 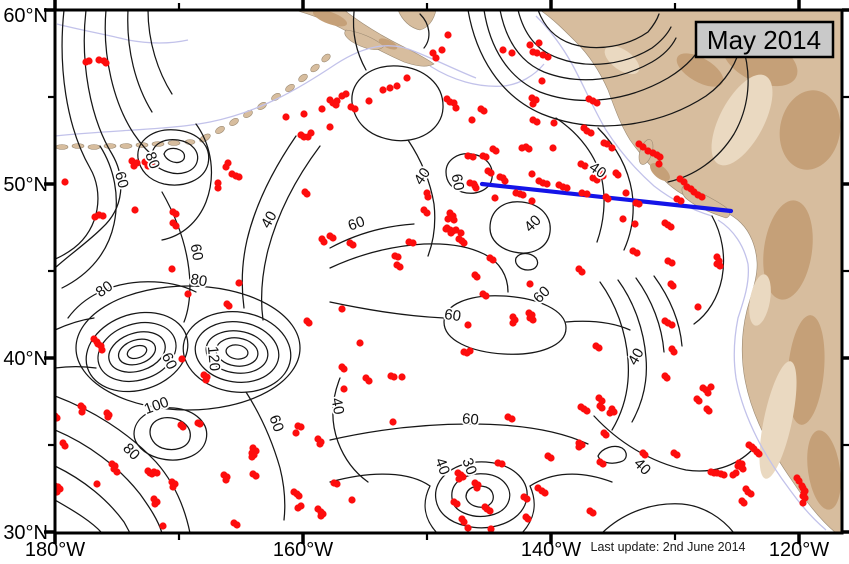 I want to click on contour-value-label: 80, so click(x=198, y=281).